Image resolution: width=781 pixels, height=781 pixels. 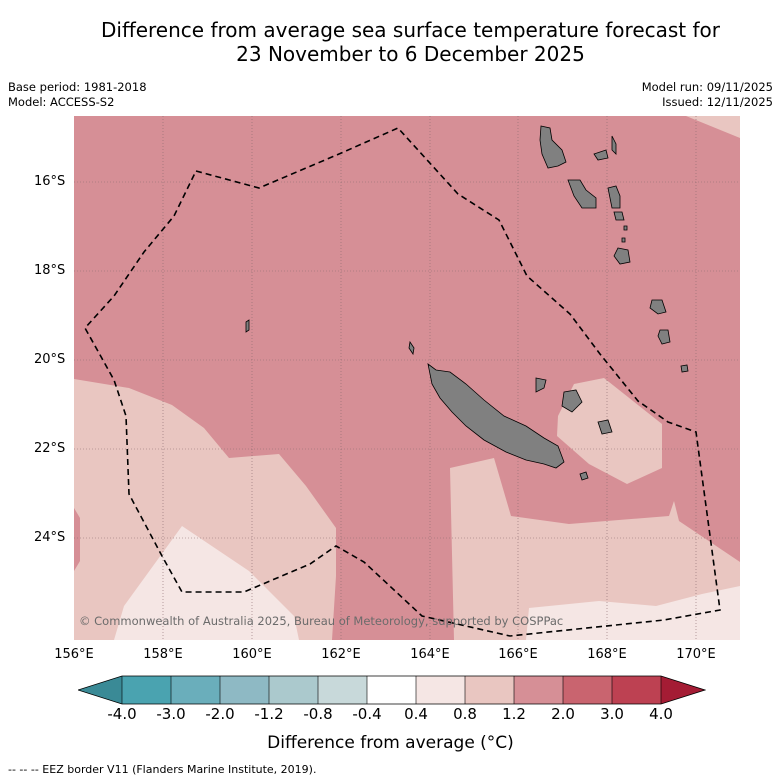 What do you see at coordinates (614, 197) in the screenshot?
I see `ambae` at bounding box center [614, 197].